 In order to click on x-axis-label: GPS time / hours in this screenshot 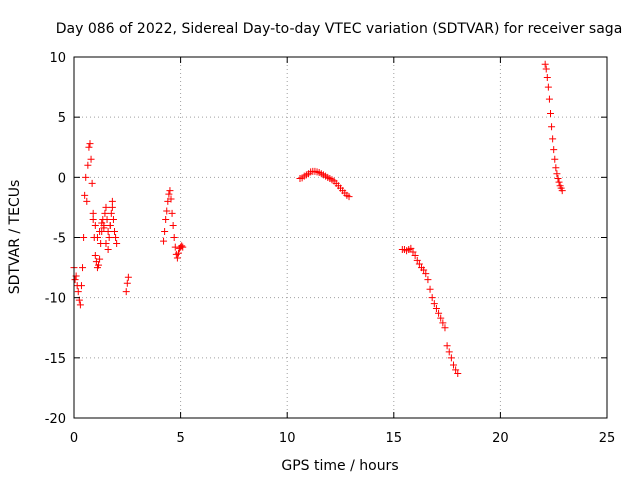, I will do `click(339, 466)`.